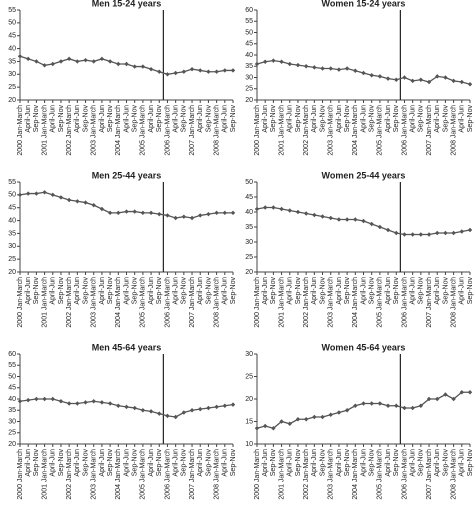  Describe the element at coordinates (118, 474) in the screenshot. I see `x-tick-label: 2004 Jan-March` at that location.